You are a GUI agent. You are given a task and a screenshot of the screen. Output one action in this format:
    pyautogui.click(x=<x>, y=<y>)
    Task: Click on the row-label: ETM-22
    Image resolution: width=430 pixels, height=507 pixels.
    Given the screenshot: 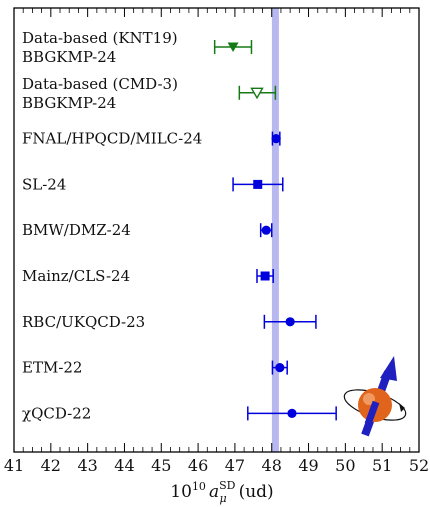 What is the action you would take?
    pyautogui.click(x=52, y=368)
    